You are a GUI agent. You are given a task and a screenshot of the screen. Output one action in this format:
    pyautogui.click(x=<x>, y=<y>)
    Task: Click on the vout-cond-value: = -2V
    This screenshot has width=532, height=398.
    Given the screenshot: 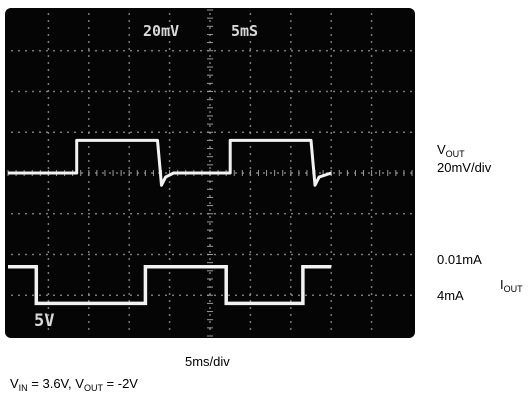 What is the action you would take?
    pyautogui.click(x=120, y=383)
    